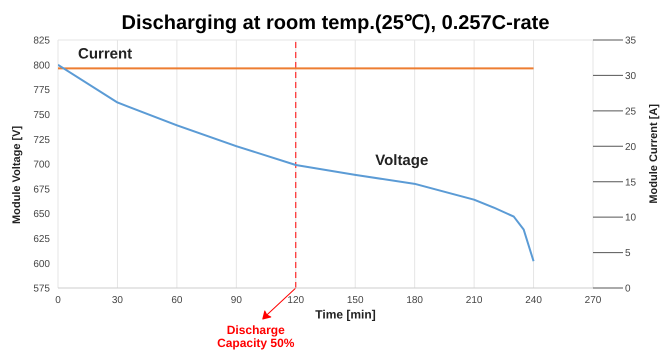 This screenshot has width=671, height=358. Describe the element at coordinates (105, 53) in the screenshot. I see `series-label: Current` at that location.